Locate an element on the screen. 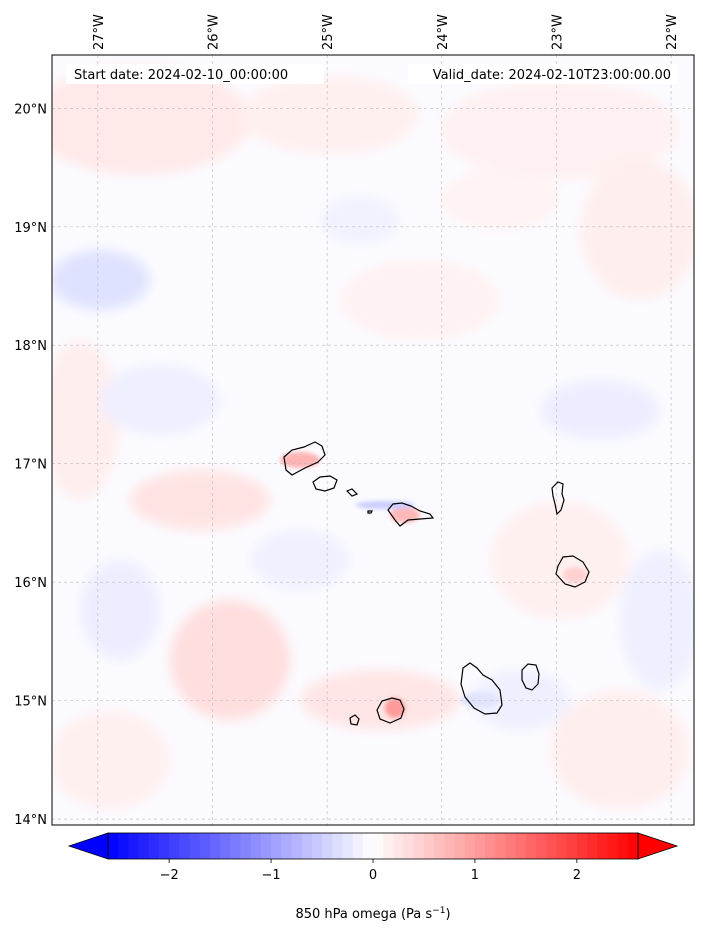  coastlines is located at coordinates (436, 583).